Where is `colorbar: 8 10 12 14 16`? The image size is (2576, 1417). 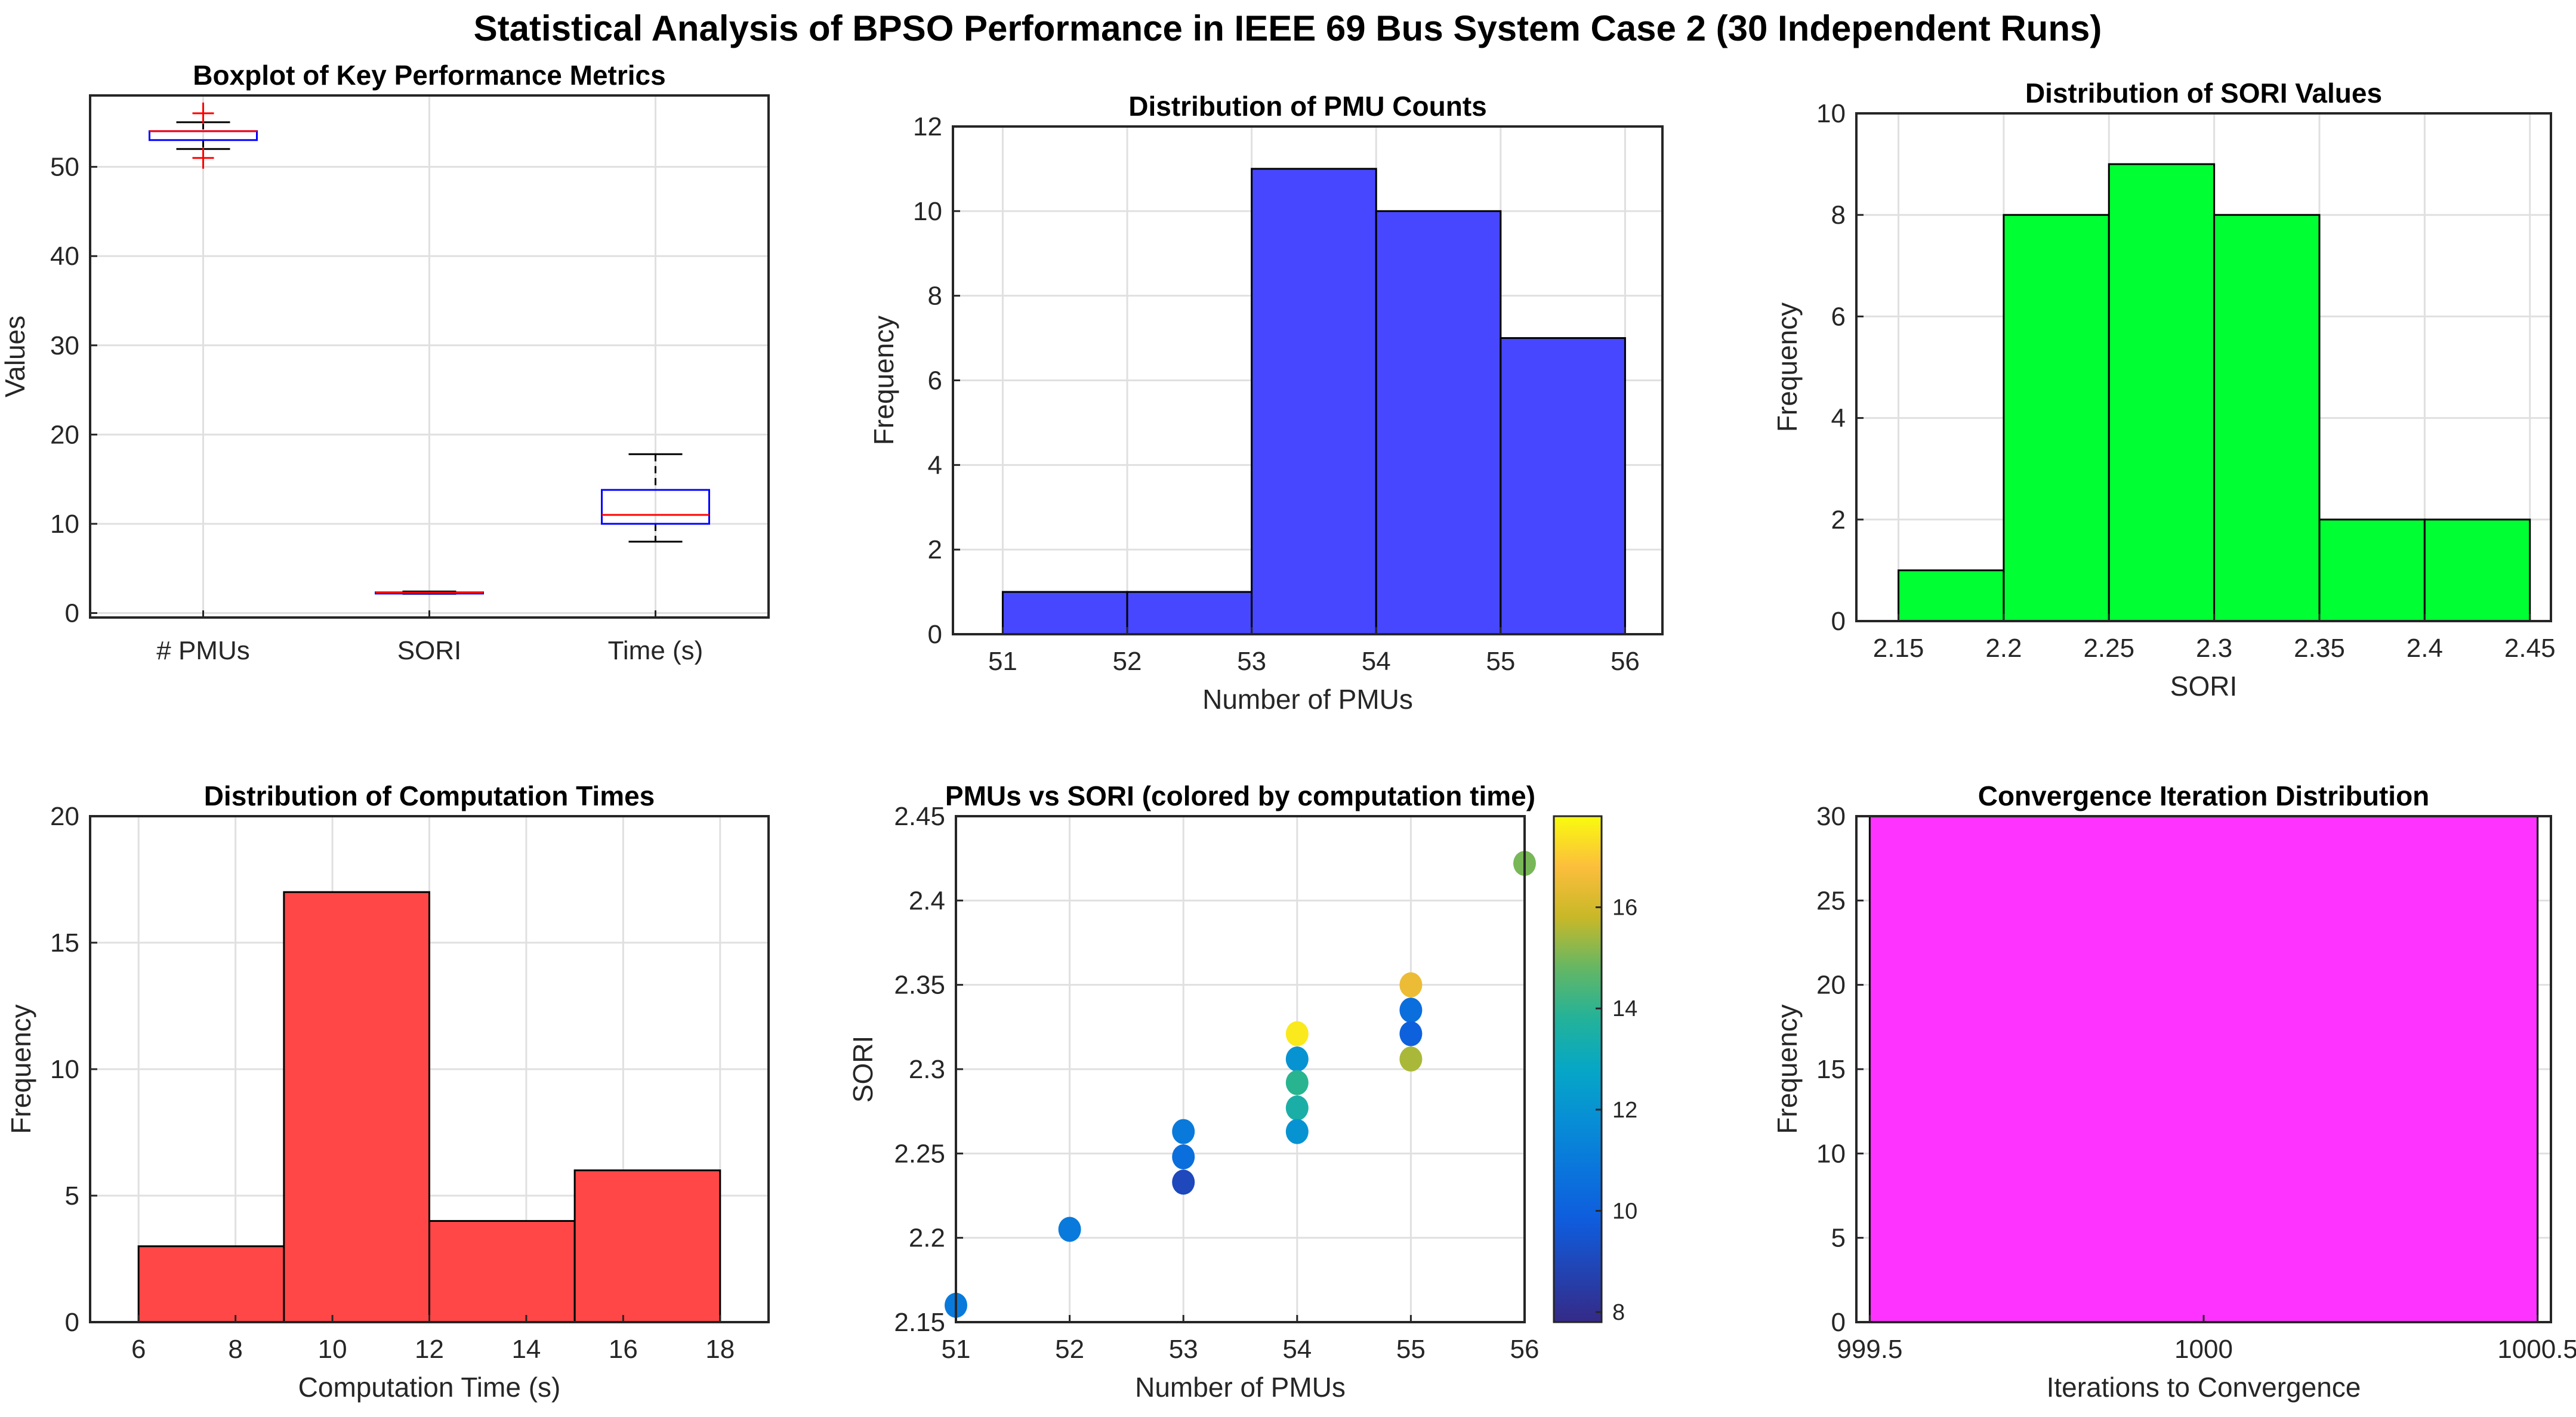 colorbar: 8 10 12 14 16 is located at coordinates (1595, 1070).